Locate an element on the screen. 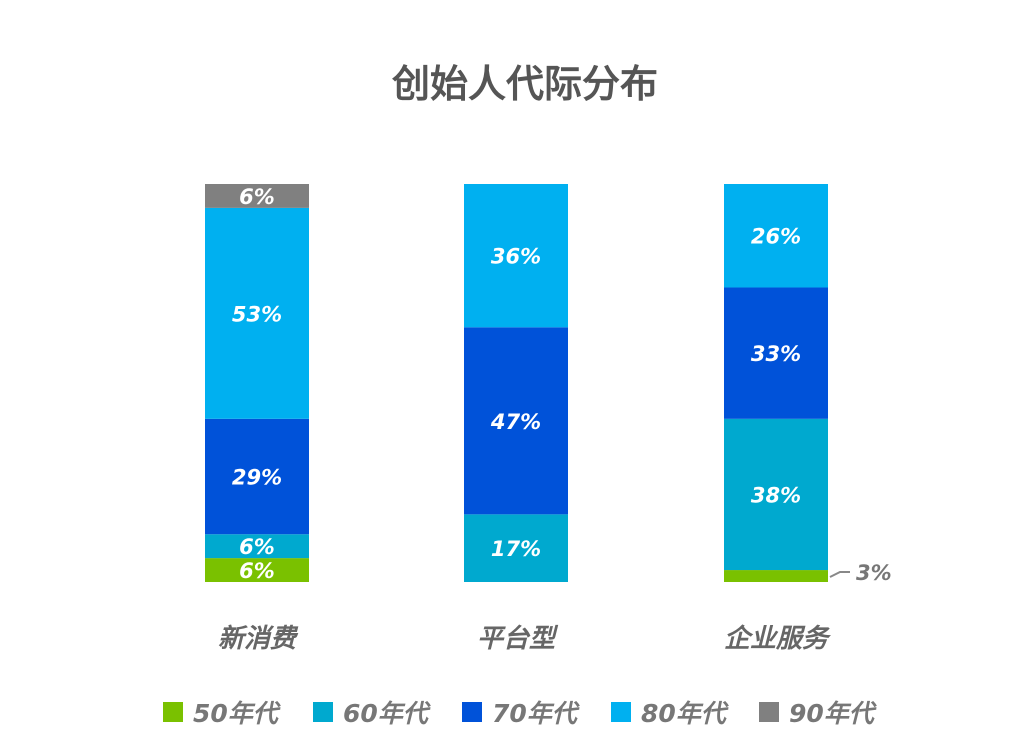  legend-label: 80年代 is located at coordinates (685, 713).